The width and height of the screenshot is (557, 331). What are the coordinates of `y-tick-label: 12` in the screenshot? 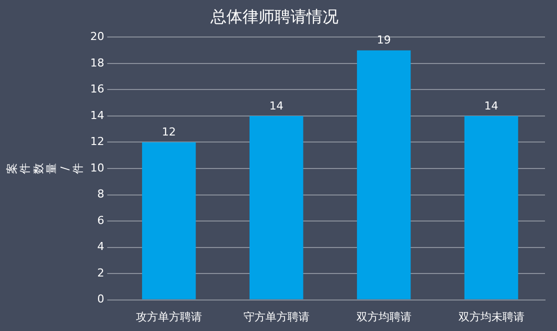 It's located at (97, 141).